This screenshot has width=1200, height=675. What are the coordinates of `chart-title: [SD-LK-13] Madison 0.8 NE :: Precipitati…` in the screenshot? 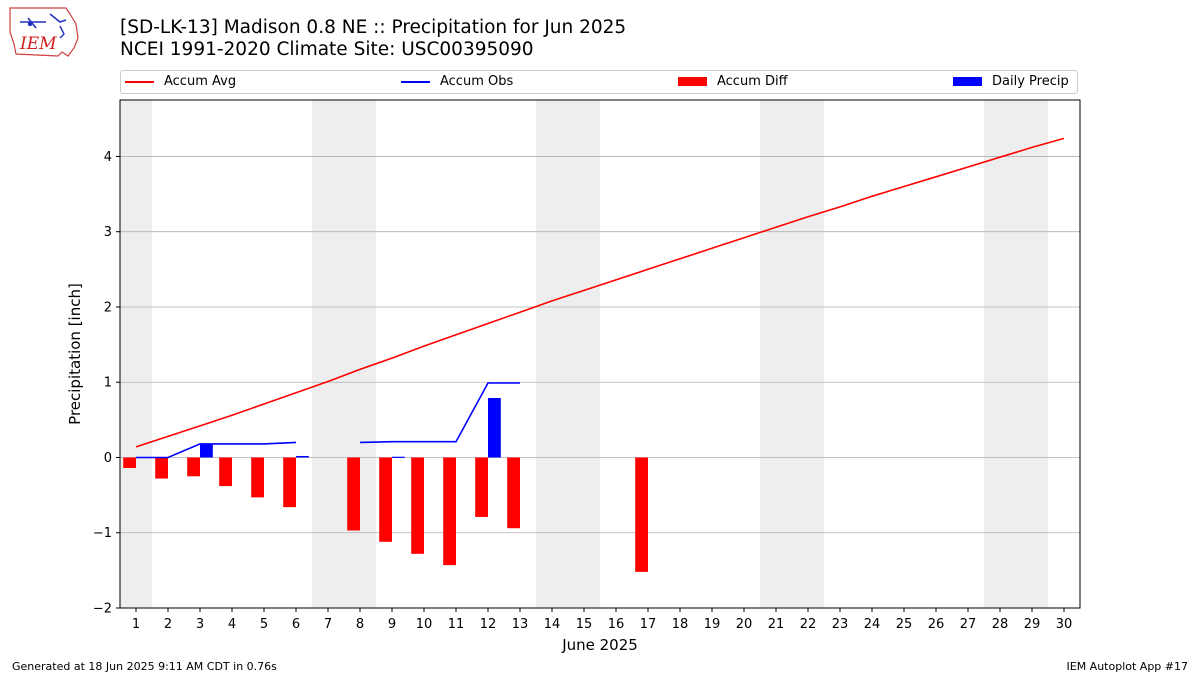 It's located at (373, 27).